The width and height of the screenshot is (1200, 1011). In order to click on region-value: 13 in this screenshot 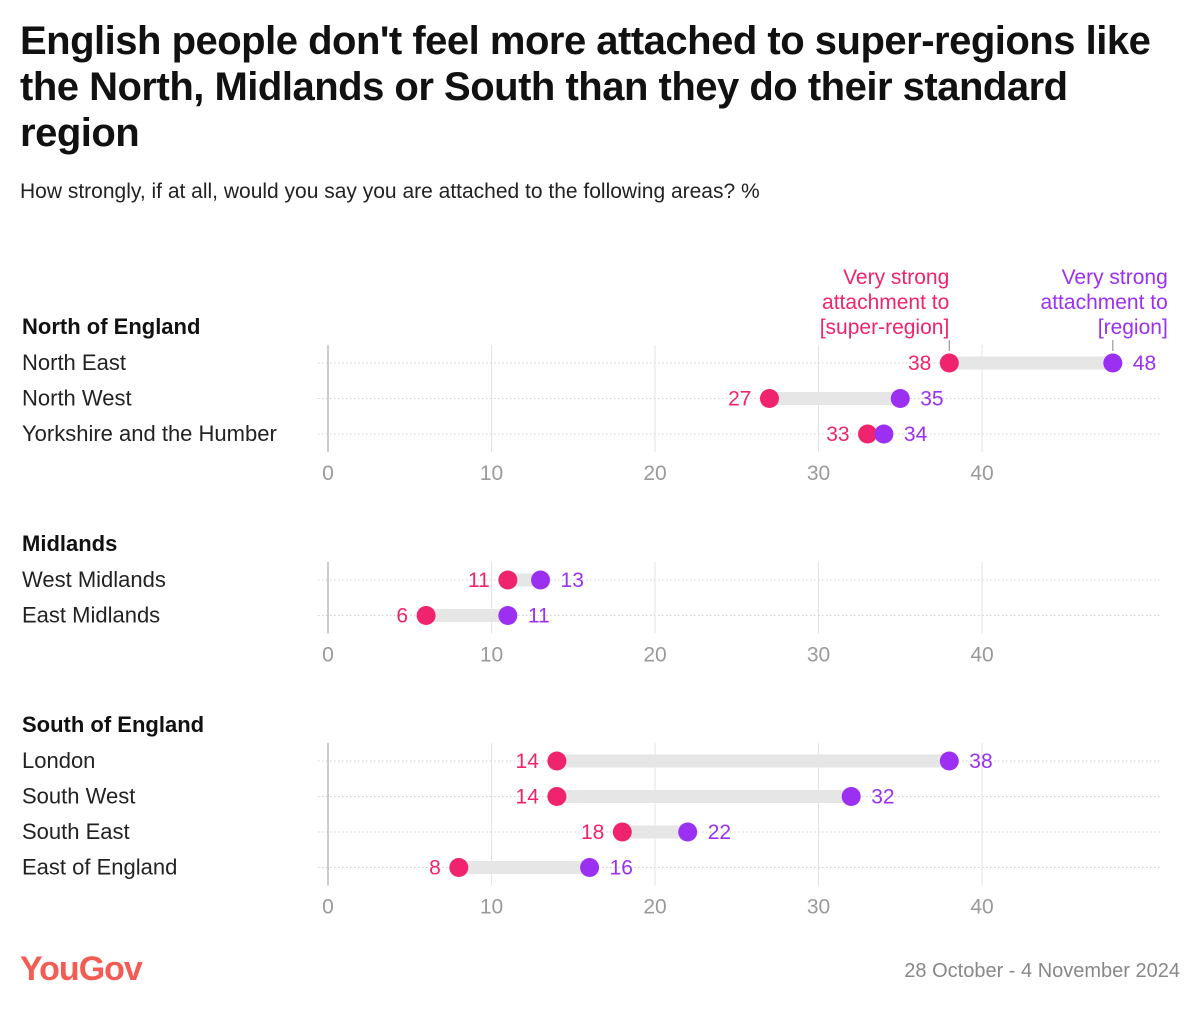, I will do `click(572, 580)`.